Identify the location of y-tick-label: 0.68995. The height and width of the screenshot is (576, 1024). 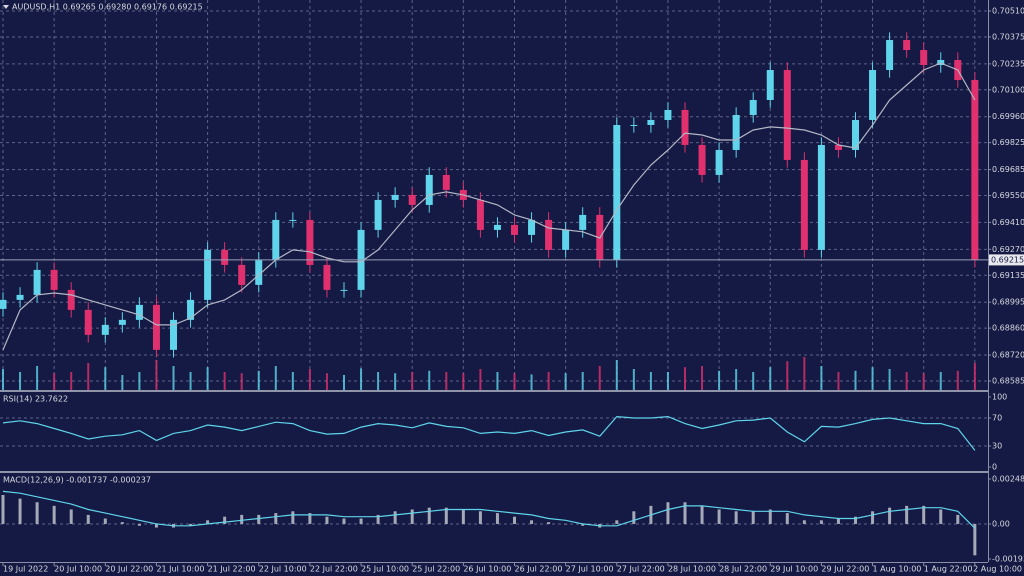
(1008, 302).